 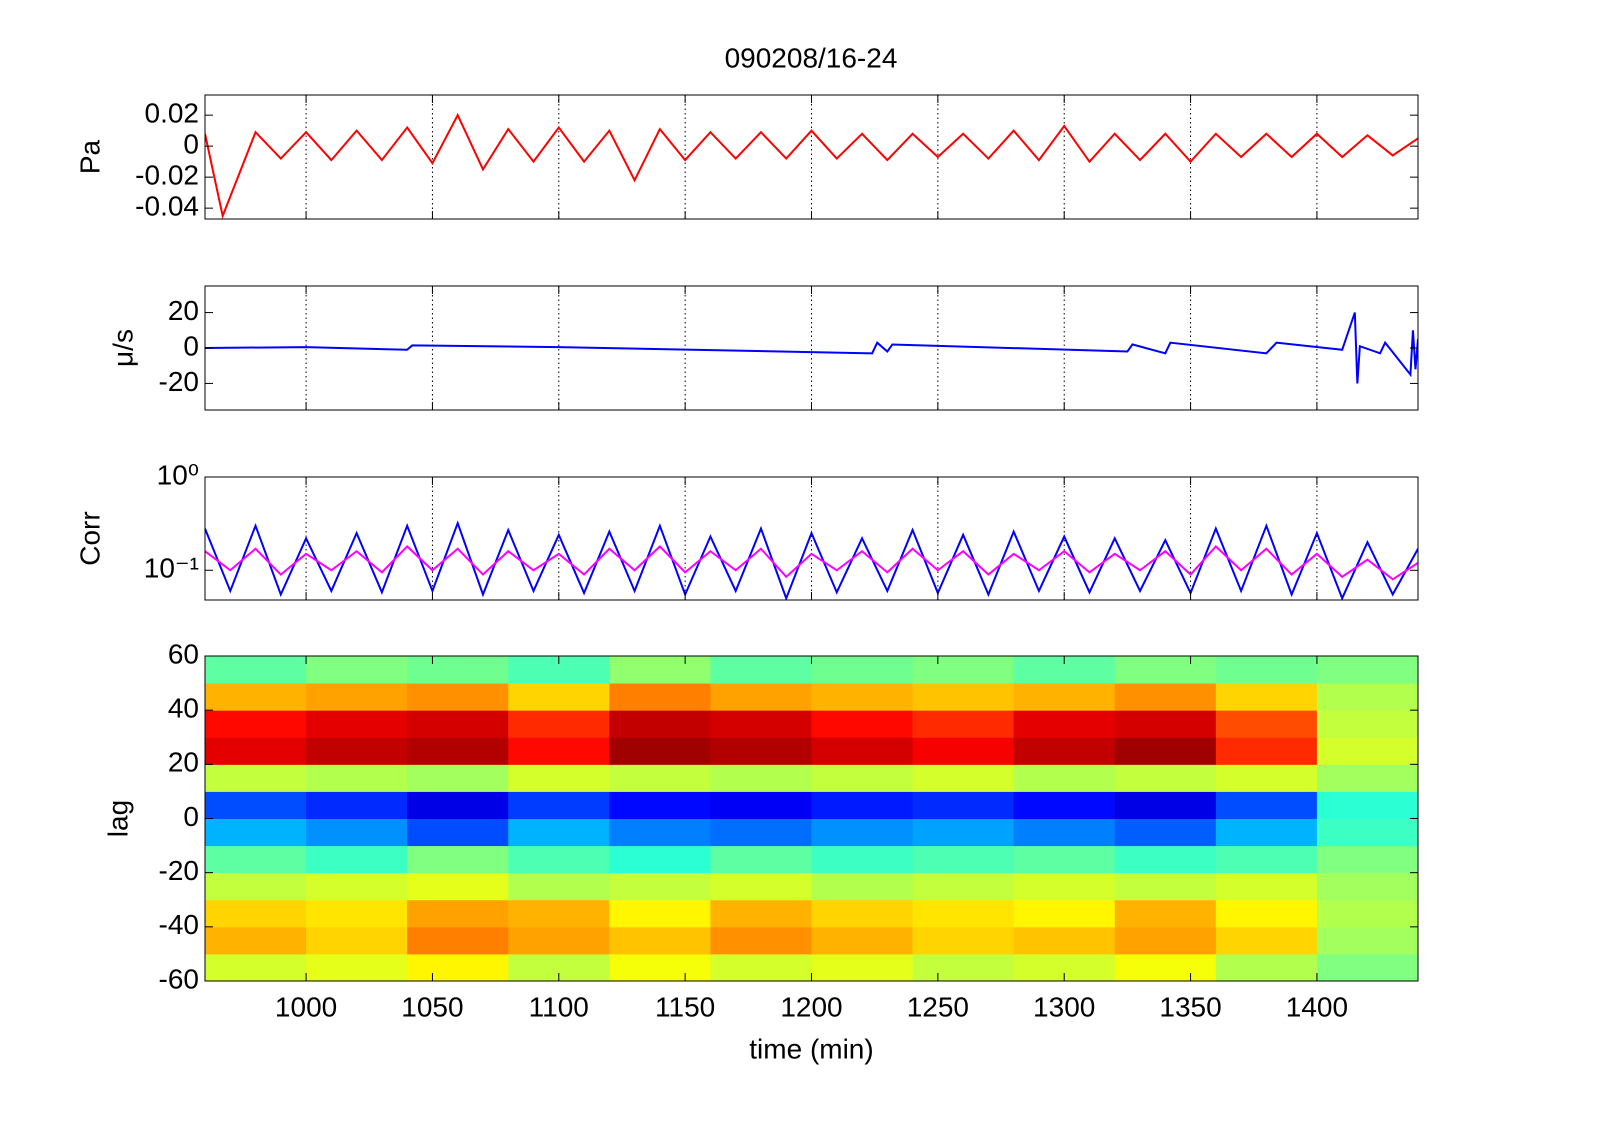 What do you see at coordinates (89, 538) in the screenshot?
I see `y-axis-label: Corr` at bounding box center [89, 538].